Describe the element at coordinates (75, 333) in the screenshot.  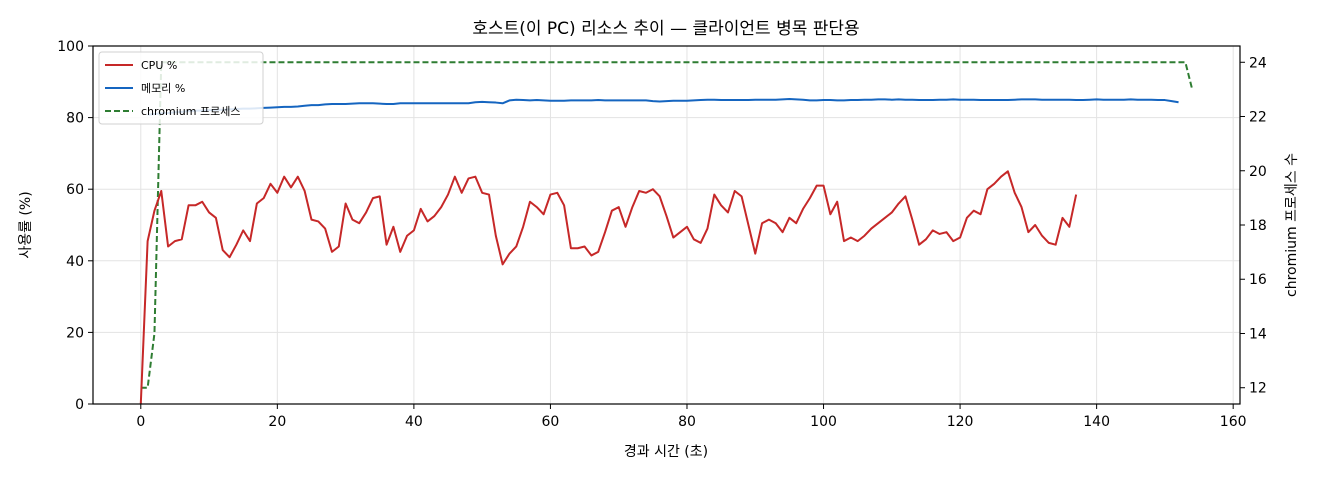
I see `y-tick-label: 20` at that location.